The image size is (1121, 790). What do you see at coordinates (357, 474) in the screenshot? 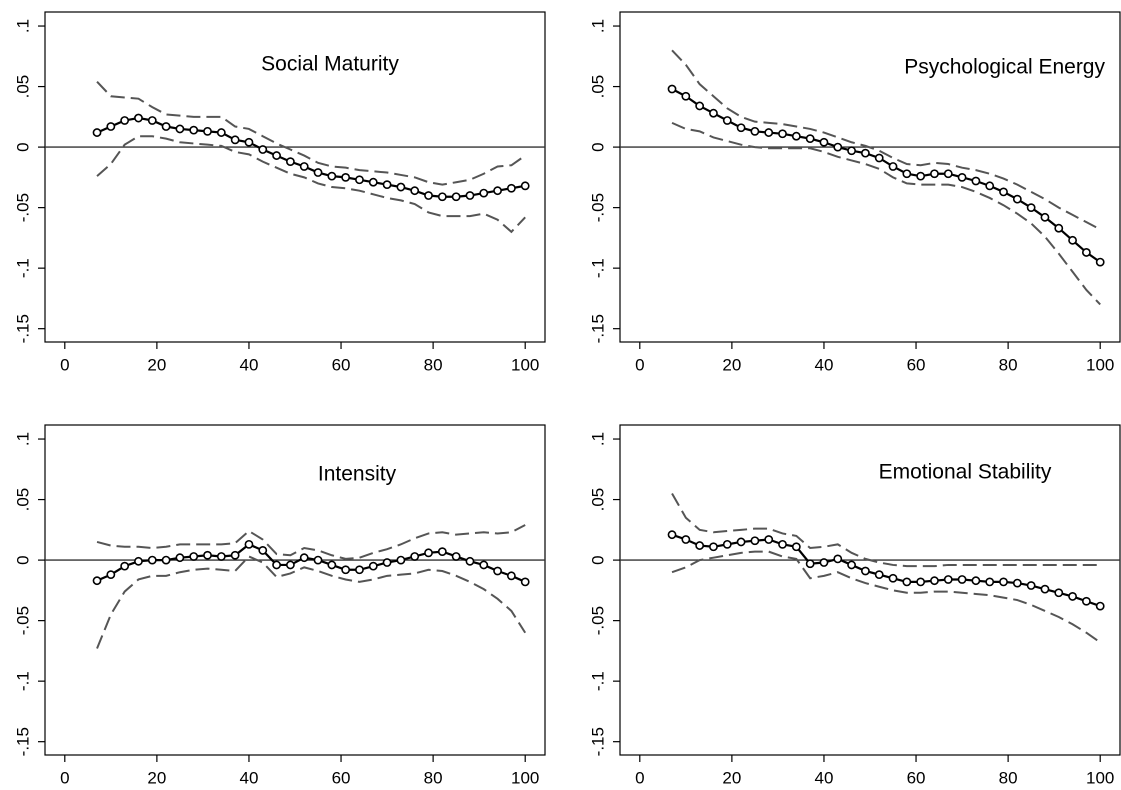
I see `panel-title: Intensity` at bounding box center [357, 474].